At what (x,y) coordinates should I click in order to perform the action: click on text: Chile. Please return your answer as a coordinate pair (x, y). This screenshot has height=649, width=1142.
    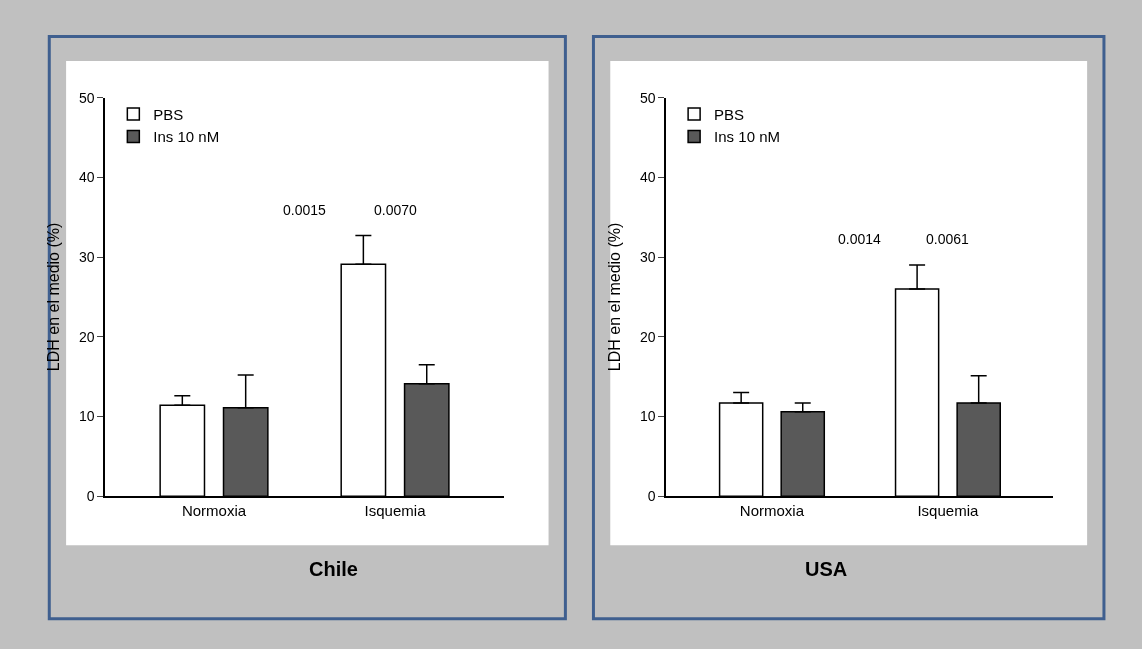
    Looking at the image, I should click on (333, 569).